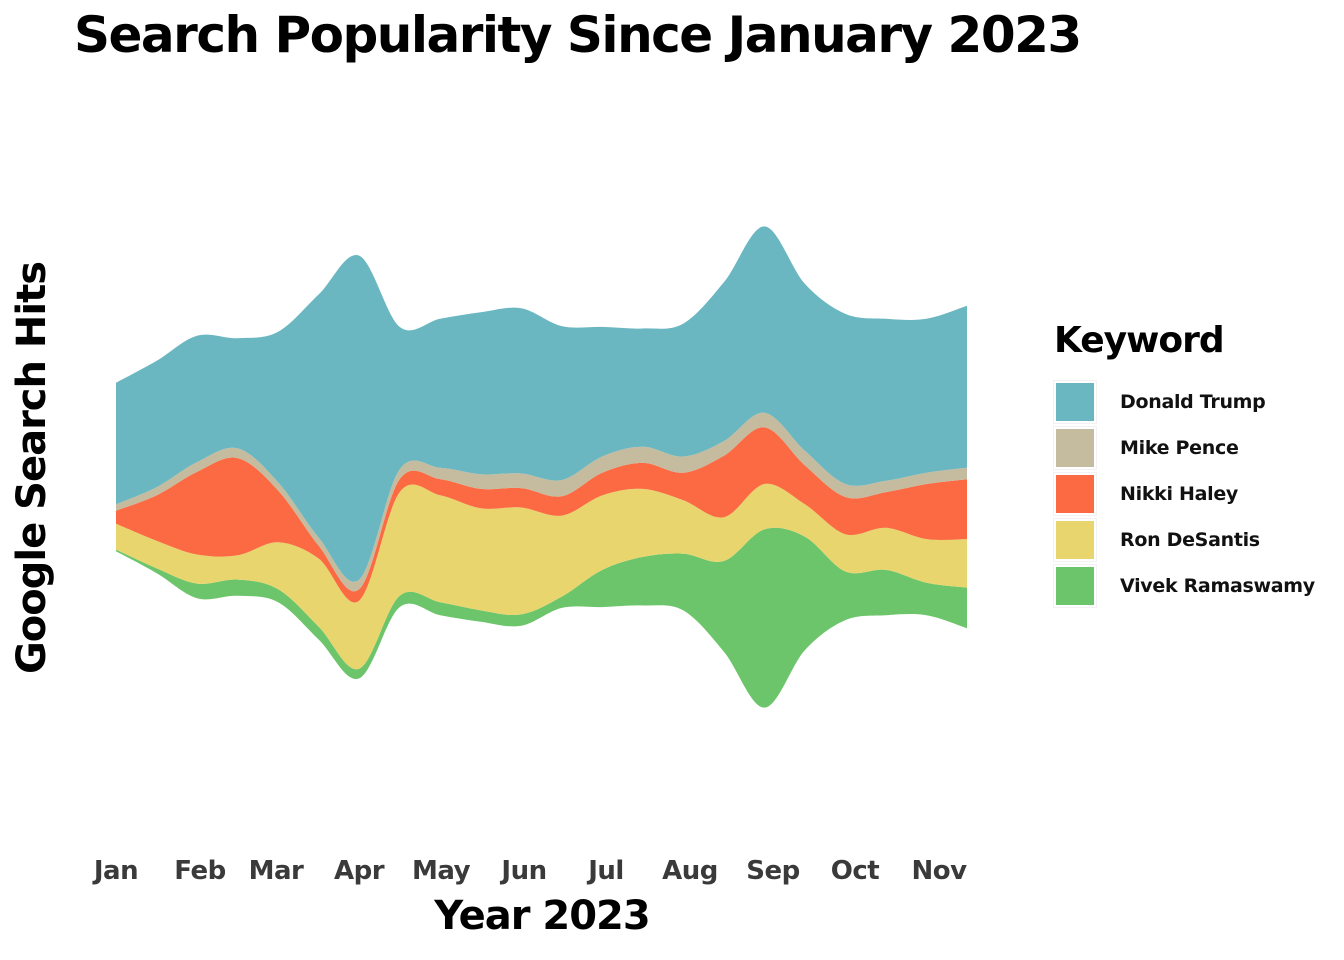 Image resolution: width=1344 pixels, height=960 pixels. Describe the element at coordinates (542, 916) in the screenshot. I see `x-axis-title: Year 2023` at that location.